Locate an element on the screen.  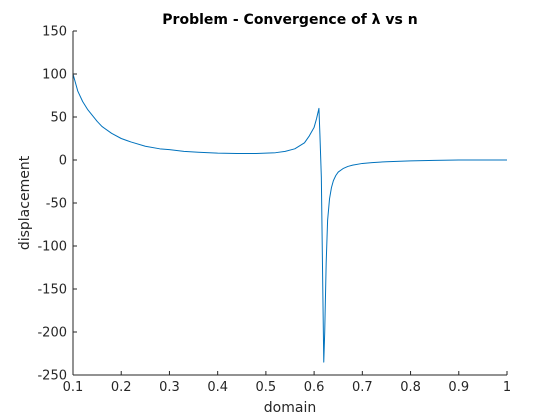
y-tick-label: 50 is located at coordinates (58, 118).